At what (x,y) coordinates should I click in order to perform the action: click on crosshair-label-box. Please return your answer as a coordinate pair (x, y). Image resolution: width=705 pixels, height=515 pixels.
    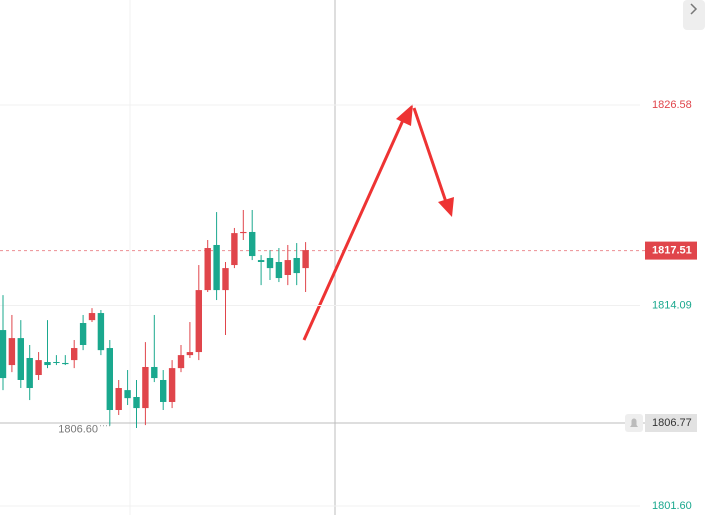
    Looking at the image, I should click on (671, 423).